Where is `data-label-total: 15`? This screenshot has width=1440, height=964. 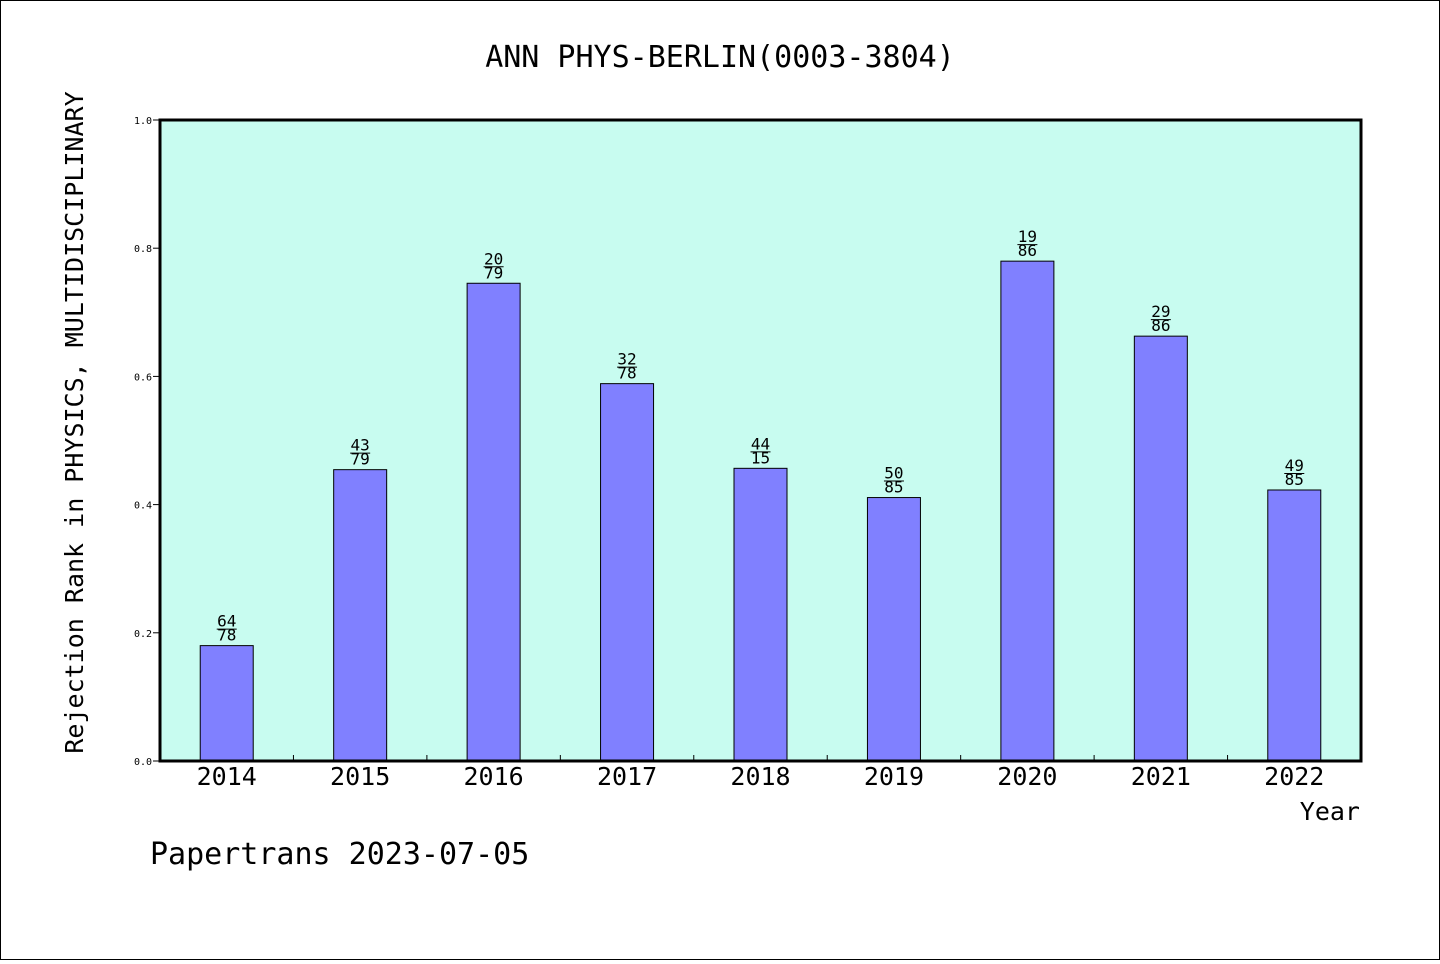 data-label-total: 15 is located at coordinates (760, 457).